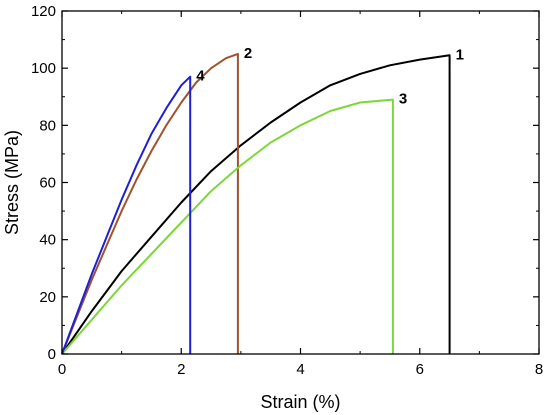  I want to click on x-axis-title: Strain (%), so click(300, 402).